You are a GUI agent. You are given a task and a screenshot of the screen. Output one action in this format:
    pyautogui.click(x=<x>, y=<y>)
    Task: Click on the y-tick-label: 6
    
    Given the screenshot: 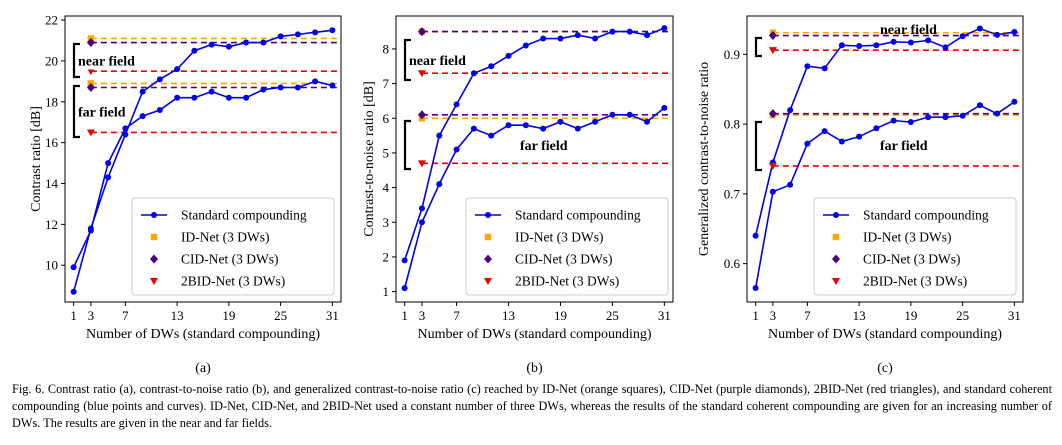 What is the action you would take?
    pyautogui.click(x=386, y=118)
    